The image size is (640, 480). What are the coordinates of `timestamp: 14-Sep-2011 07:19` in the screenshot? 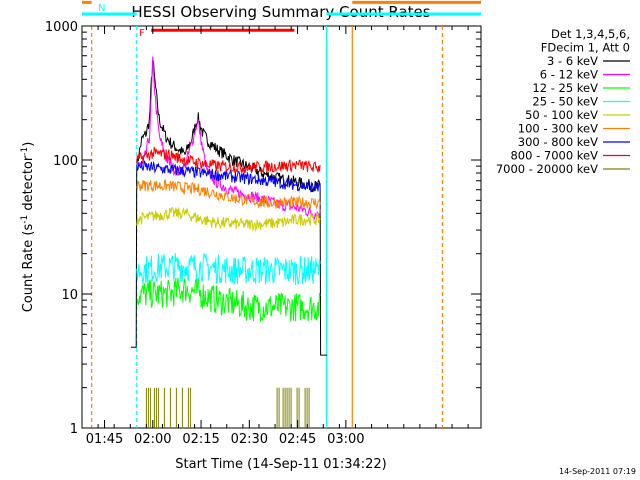 It's located at (597, 471).